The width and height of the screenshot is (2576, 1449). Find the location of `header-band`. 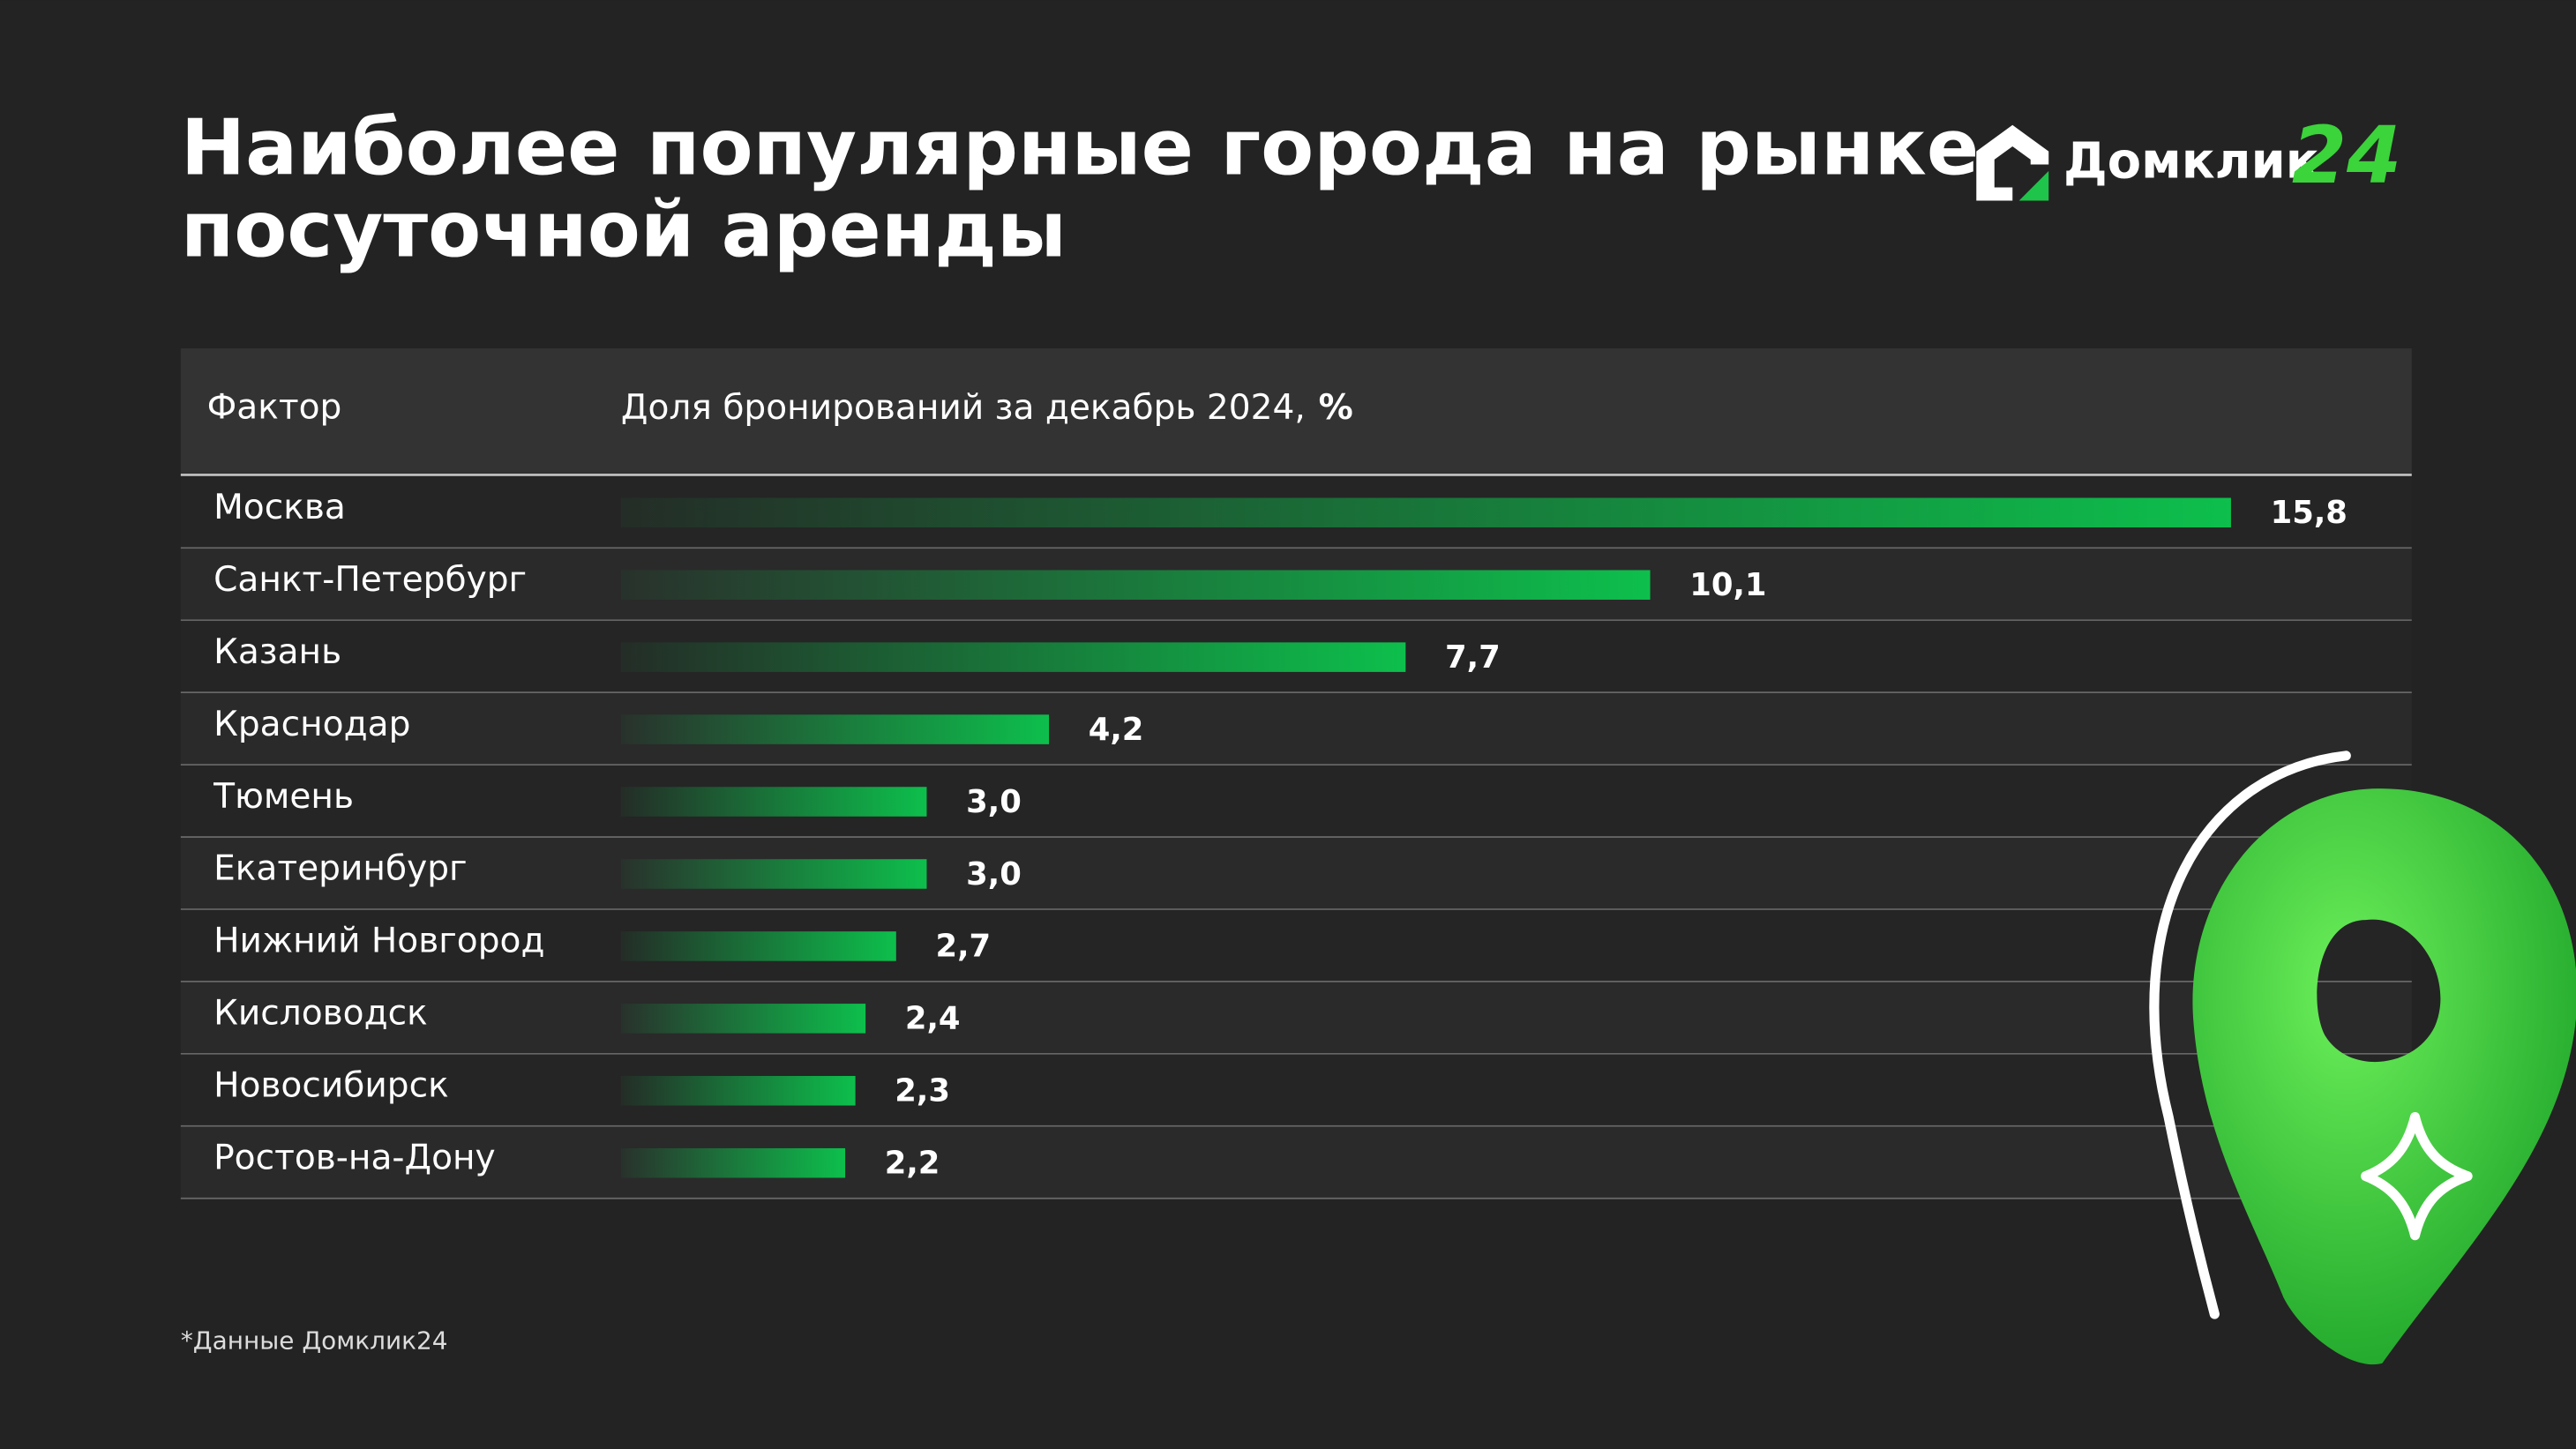

header-band is located at coordinates (1296, 411).